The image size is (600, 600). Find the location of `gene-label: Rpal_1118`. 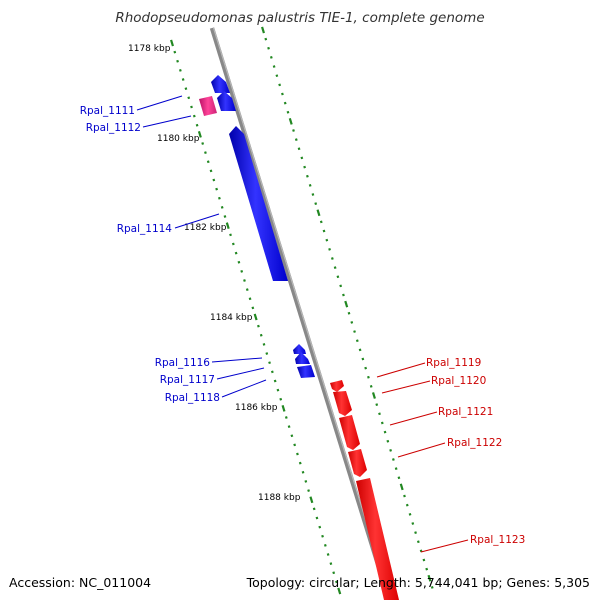

gene-label: Rpal_1118 is located at coordinates (192, 398).